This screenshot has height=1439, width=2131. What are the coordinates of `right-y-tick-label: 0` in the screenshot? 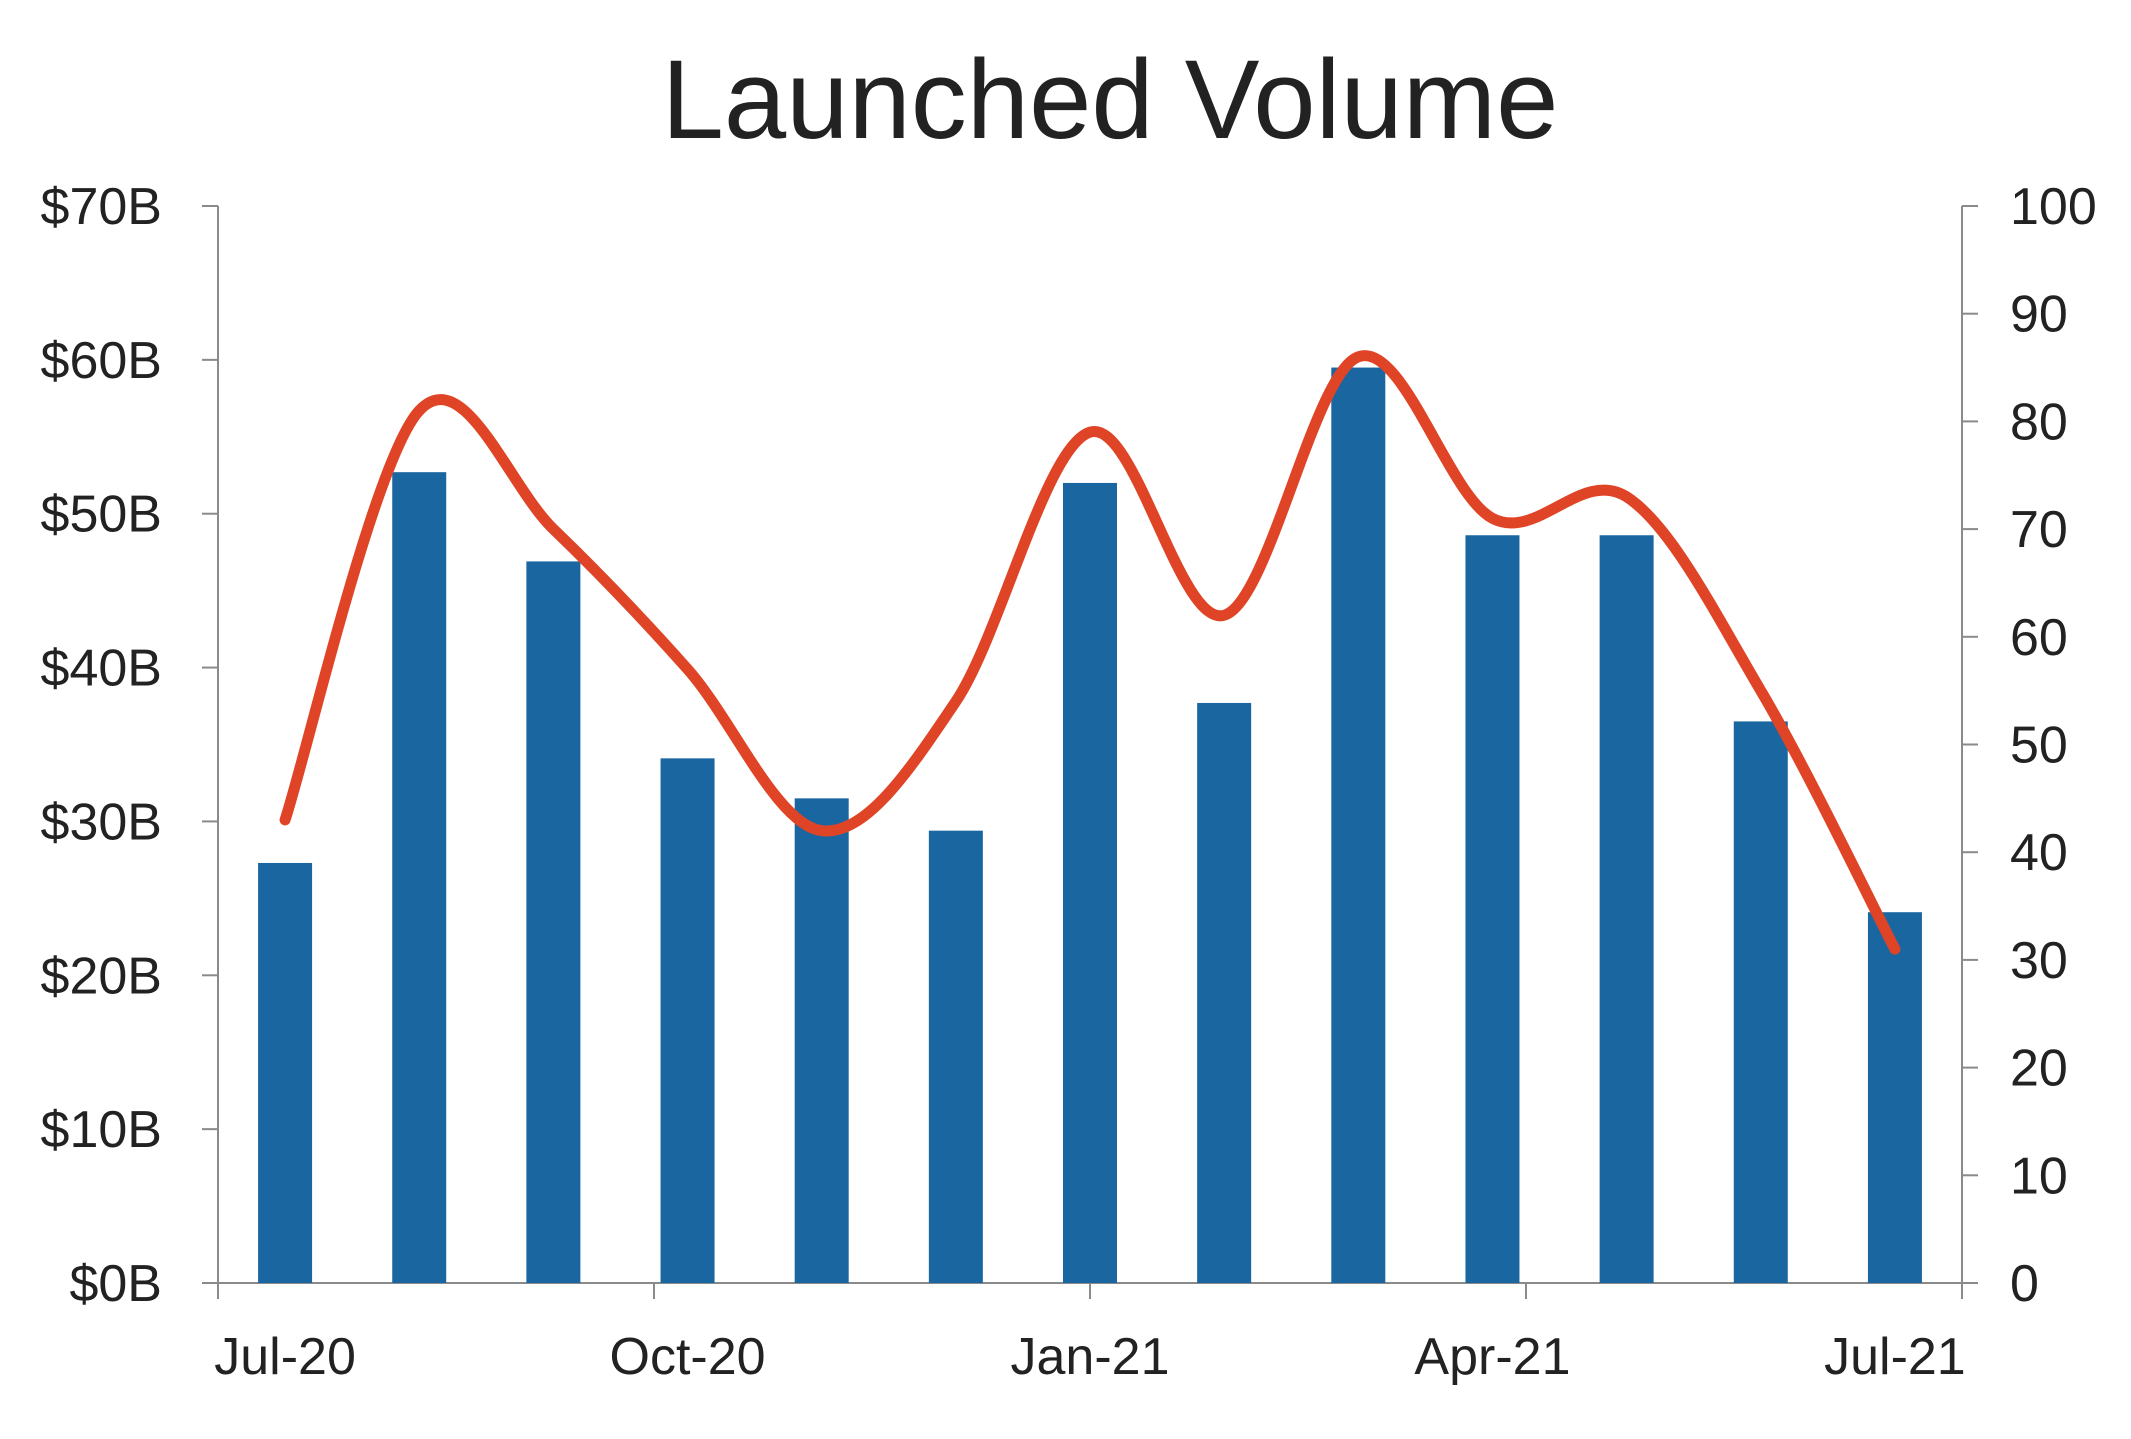 It's located at (2024, 1284).